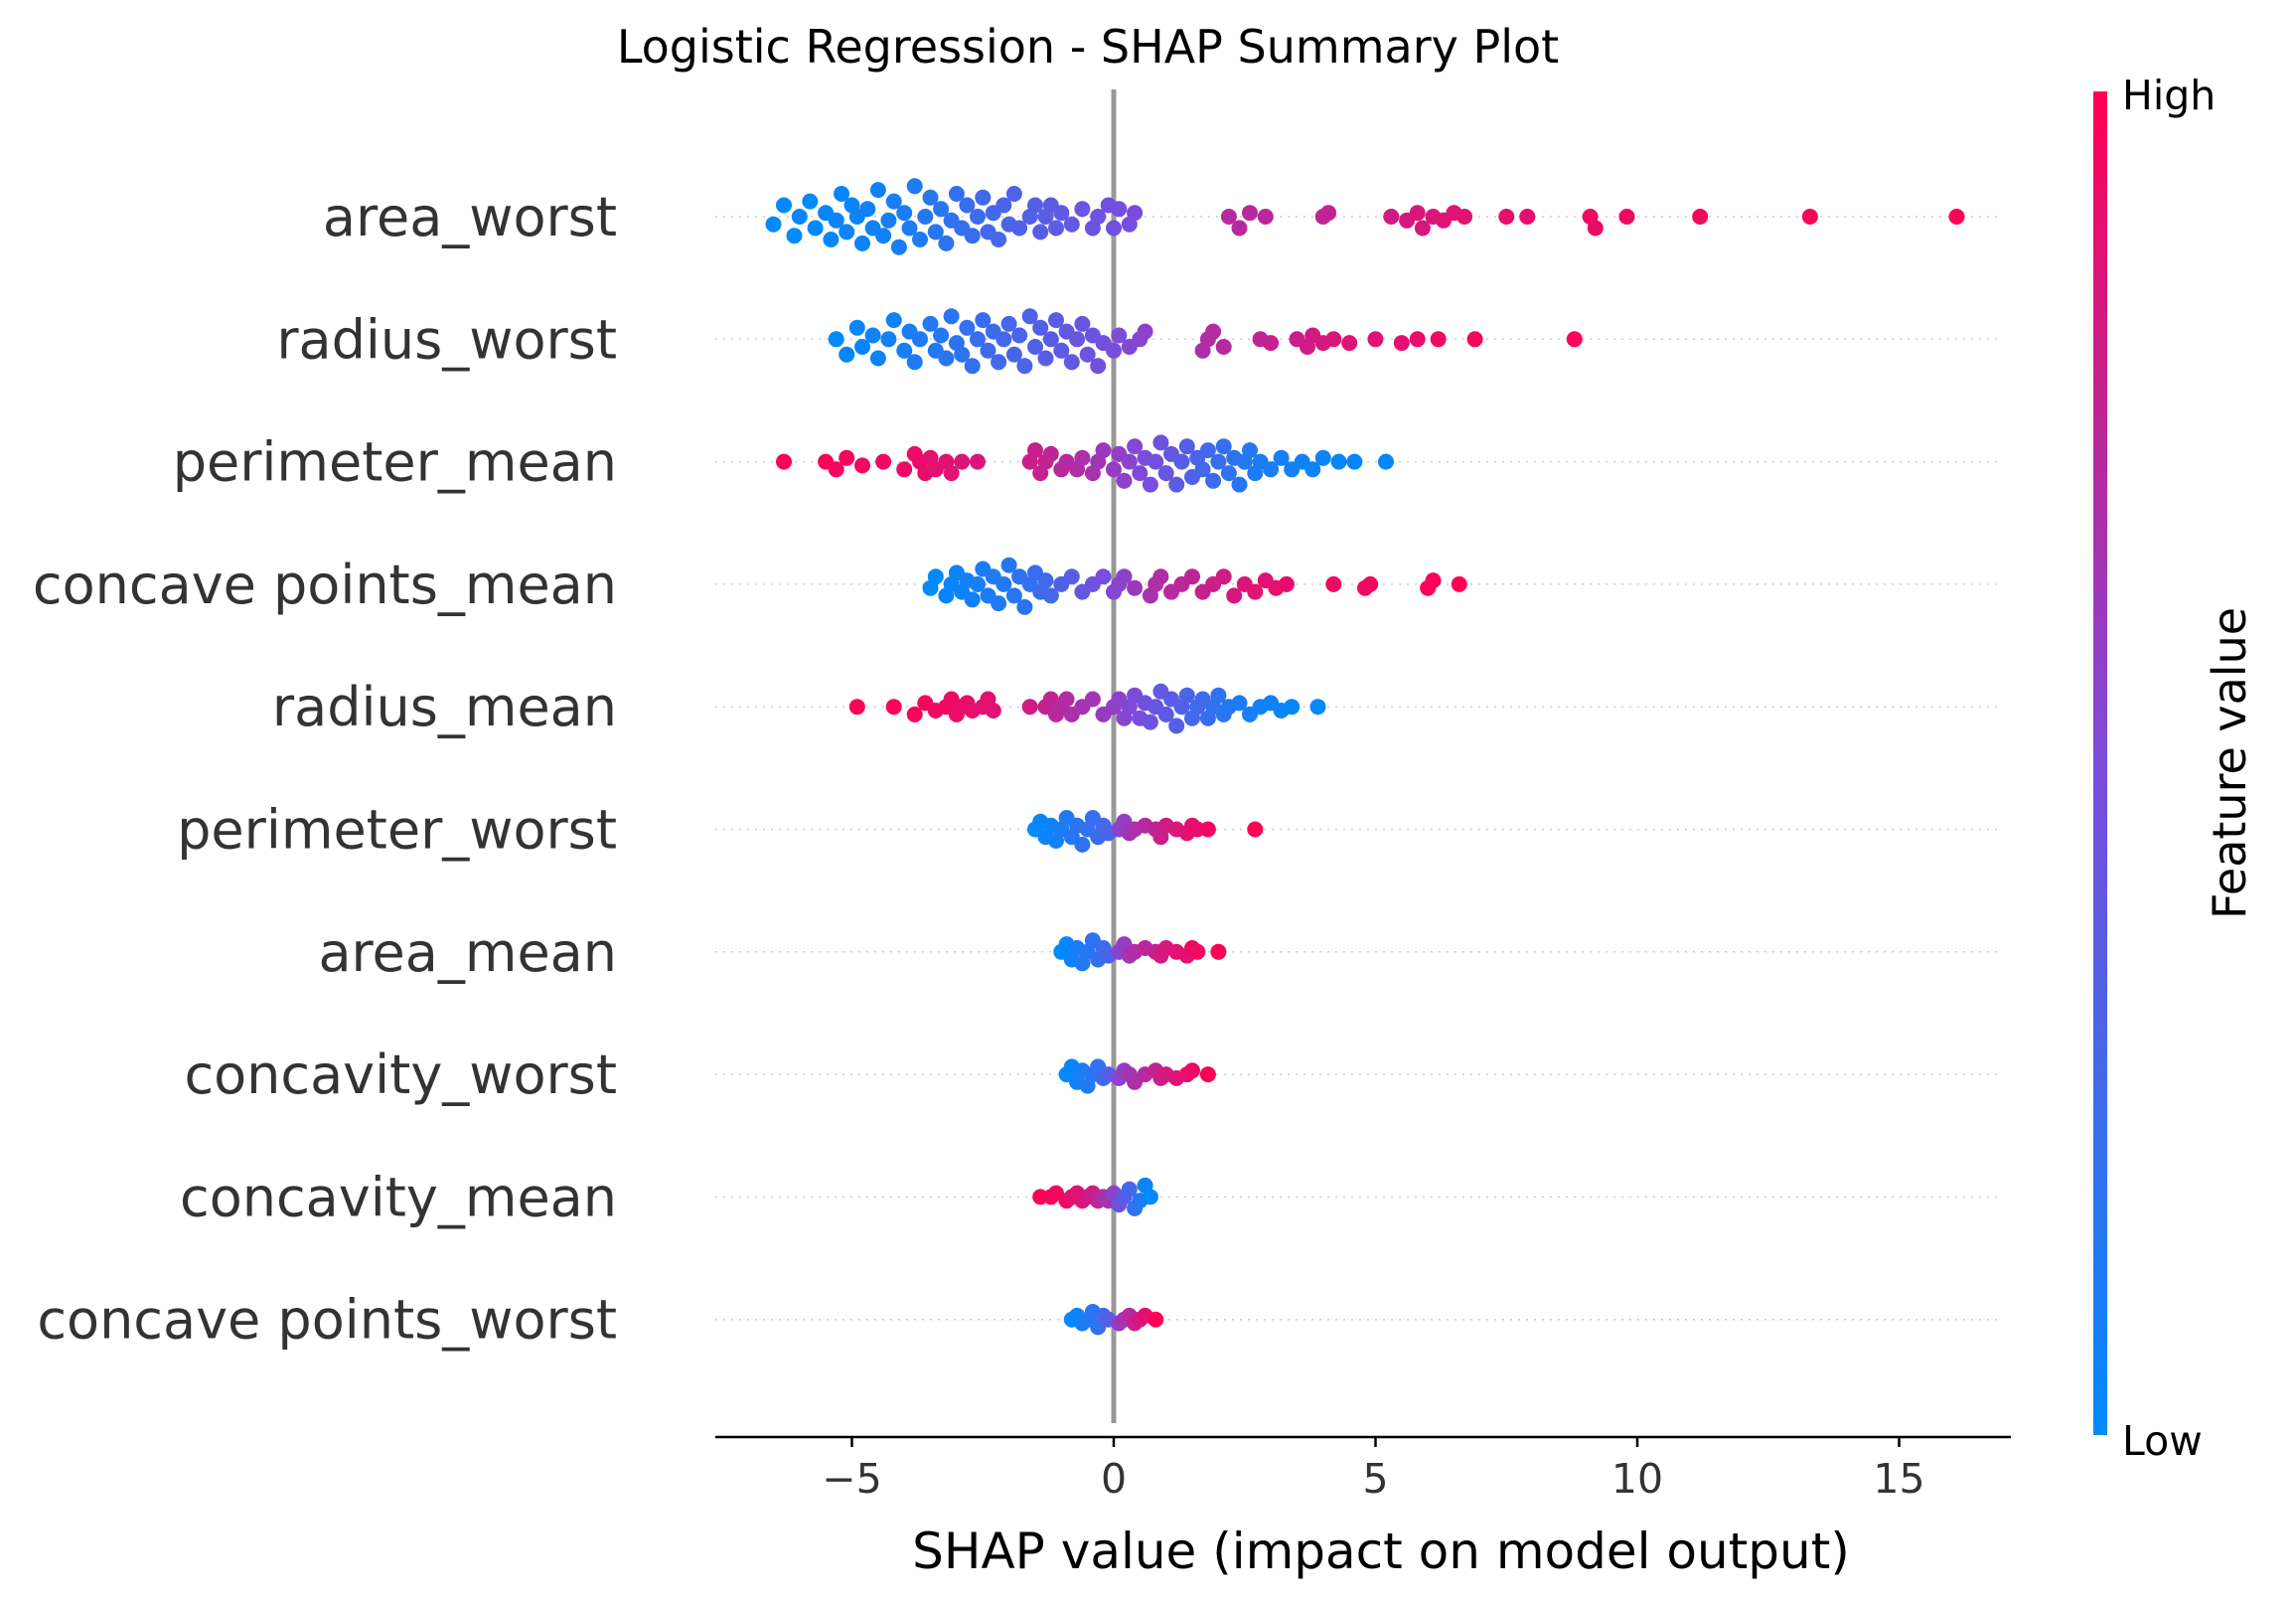 The height and width of the screenshot is (1604, 2296). I want to click on x-tick-label: 0, so click(1114, 1479).